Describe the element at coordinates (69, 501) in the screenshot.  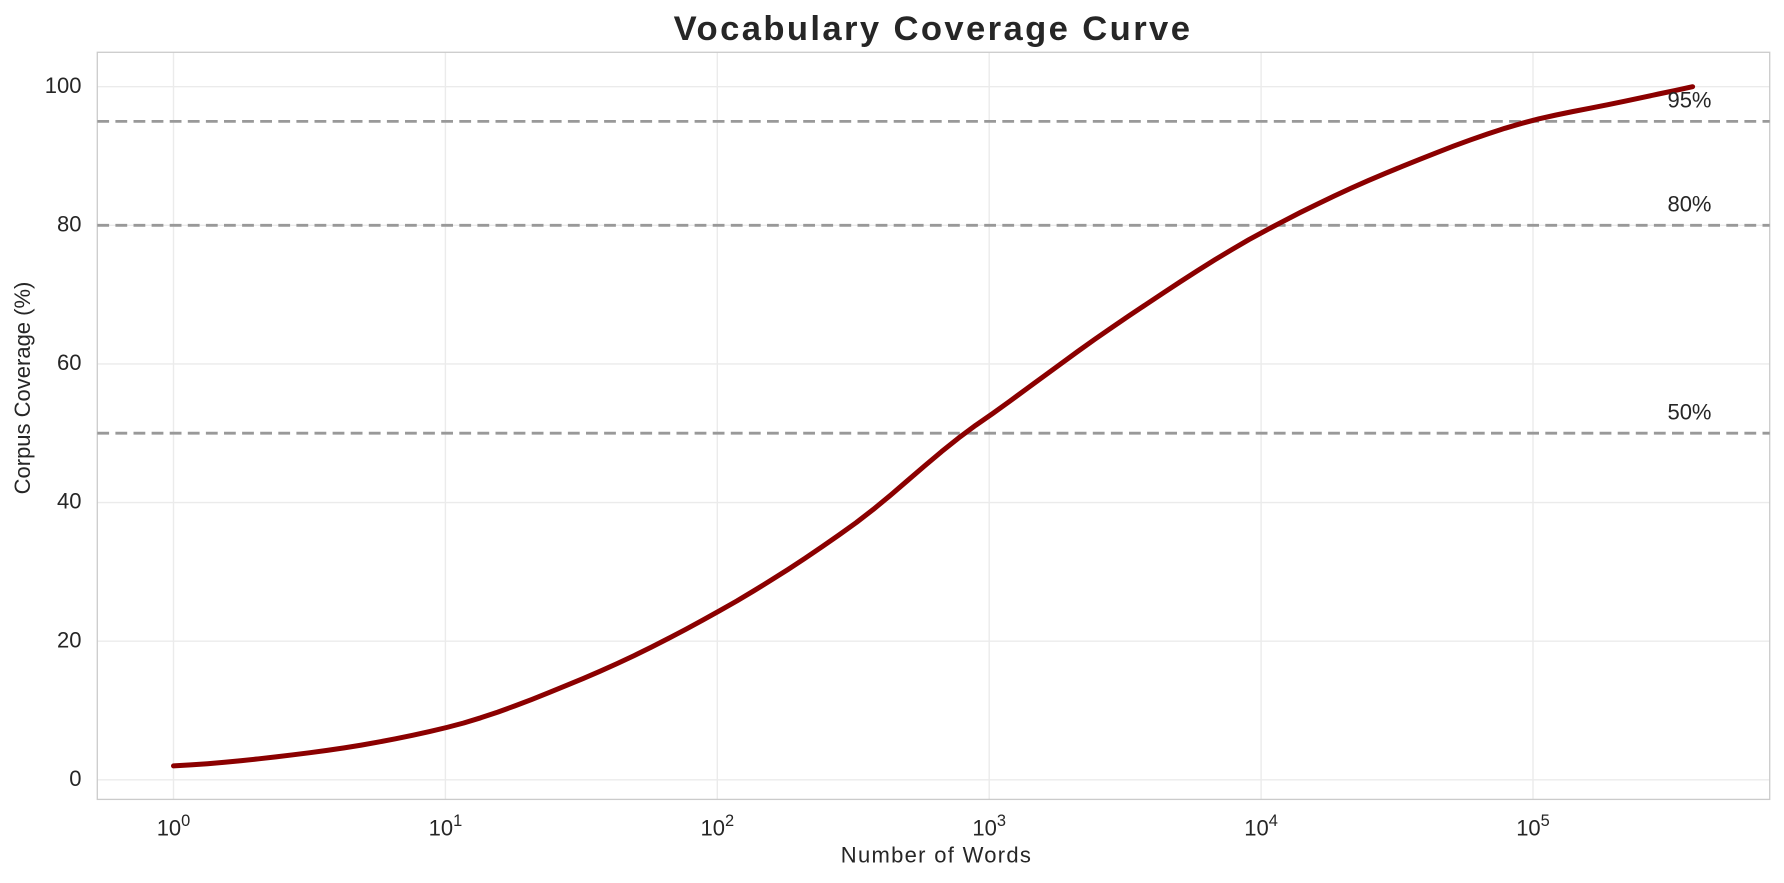
I see `svg-text: 40` at that location.